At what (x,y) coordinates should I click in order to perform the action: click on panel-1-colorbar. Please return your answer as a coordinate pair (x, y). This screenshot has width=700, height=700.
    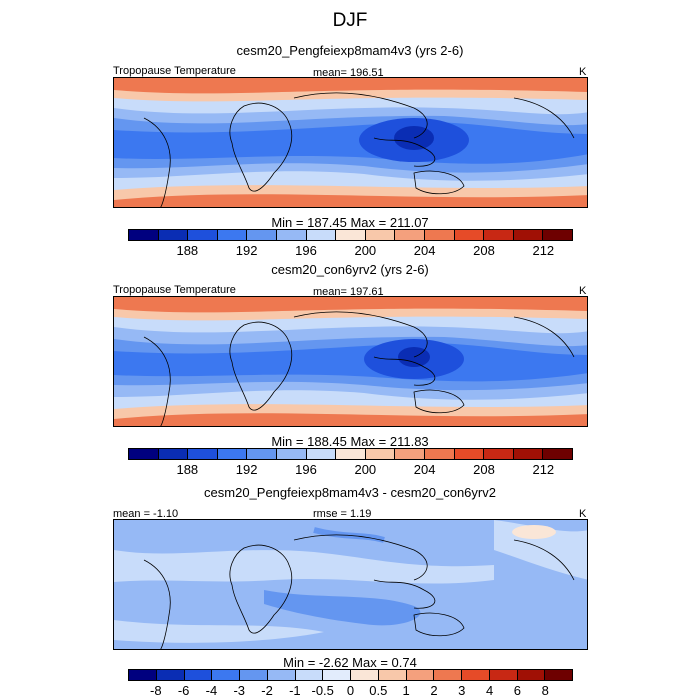
    Looking at the image, I should click on (350, 235).